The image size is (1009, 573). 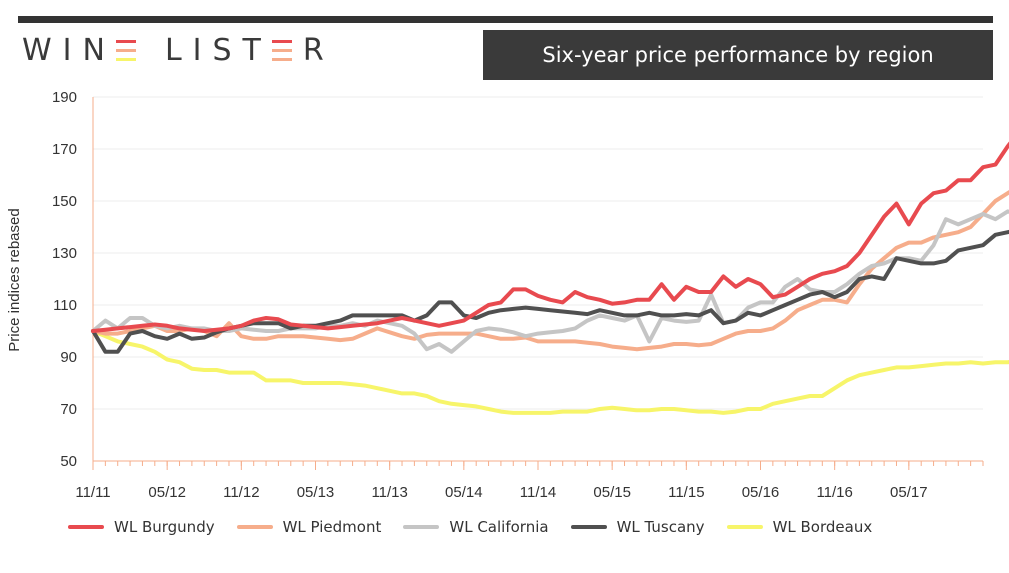 I want to click on legend-item-wl-tuscany: WL Tuscany, so click(x=637, y=527).